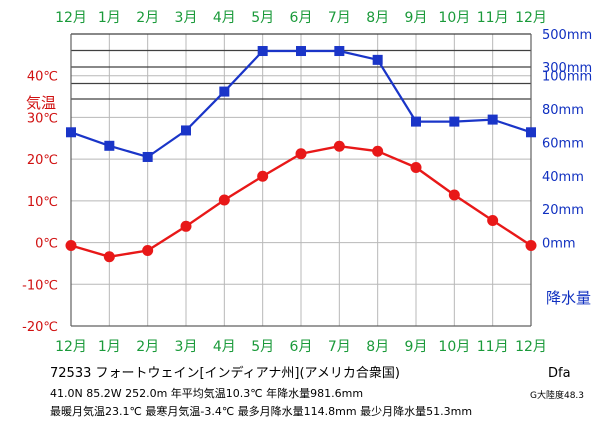  I want to click on max-month-precip: 最多月降水量114.8mm, so click(297, 411).